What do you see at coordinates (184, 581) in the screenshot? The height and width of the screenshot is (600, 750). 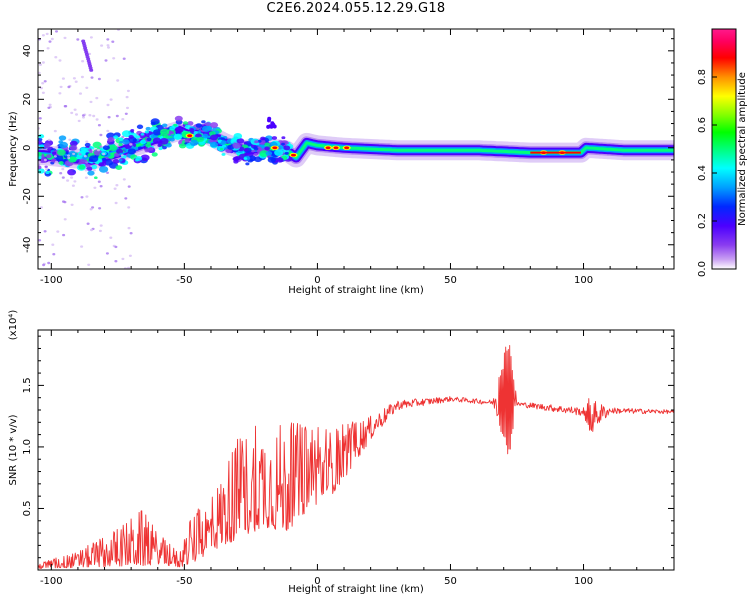 I see `snr-x-tick-label: -50` at bounding box center [184, 581].